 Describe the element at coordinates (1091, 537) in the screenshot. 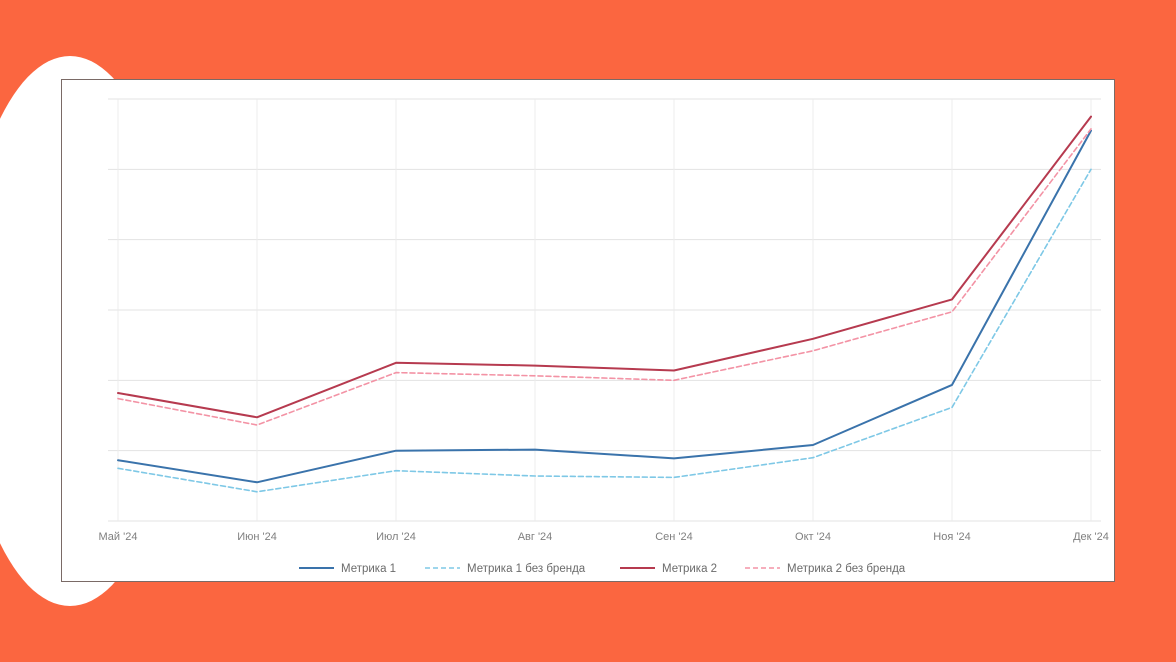

I see `x-tick-label: Дек '24` at that location.